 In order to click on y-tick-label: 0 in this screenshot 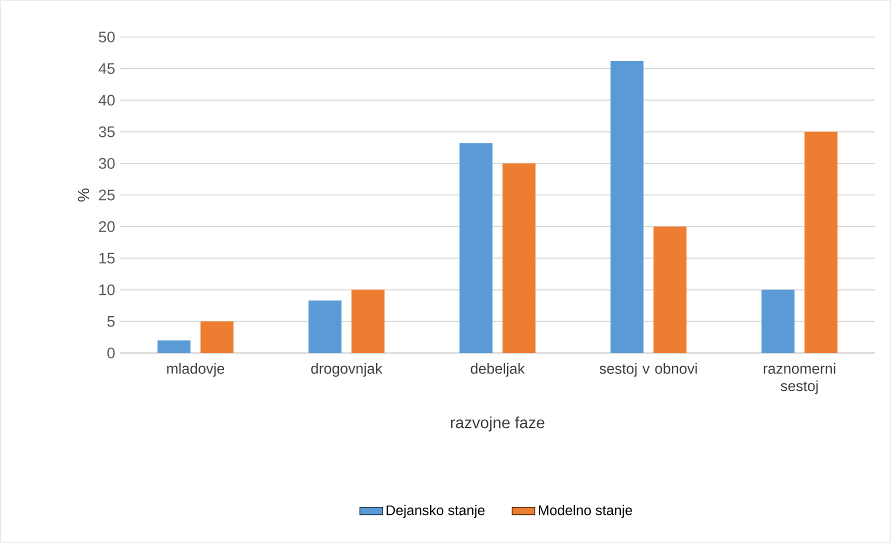, I will do `click(111, 353)`.